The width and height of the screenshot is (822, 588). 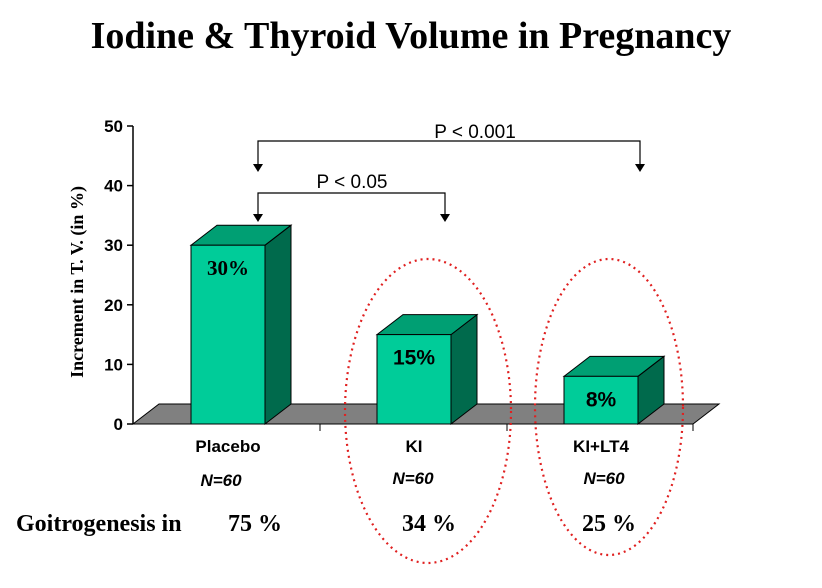 What do you see at coordinates (411, 36) in the screenshot?
I see `chart-title: Iodine & Thyroid Volume in Pregnancy` at bounding box center [411, 36].